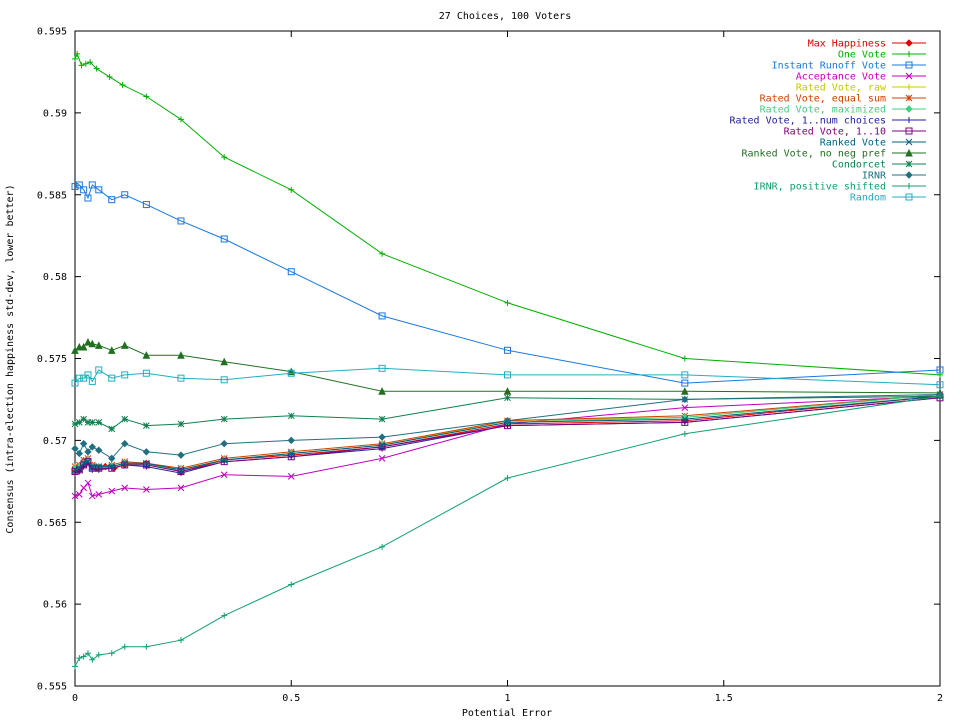 The width and height of the screenshot is (960, 720). I want to click on series-rated-vote-equal-sum, so click(507, 431).